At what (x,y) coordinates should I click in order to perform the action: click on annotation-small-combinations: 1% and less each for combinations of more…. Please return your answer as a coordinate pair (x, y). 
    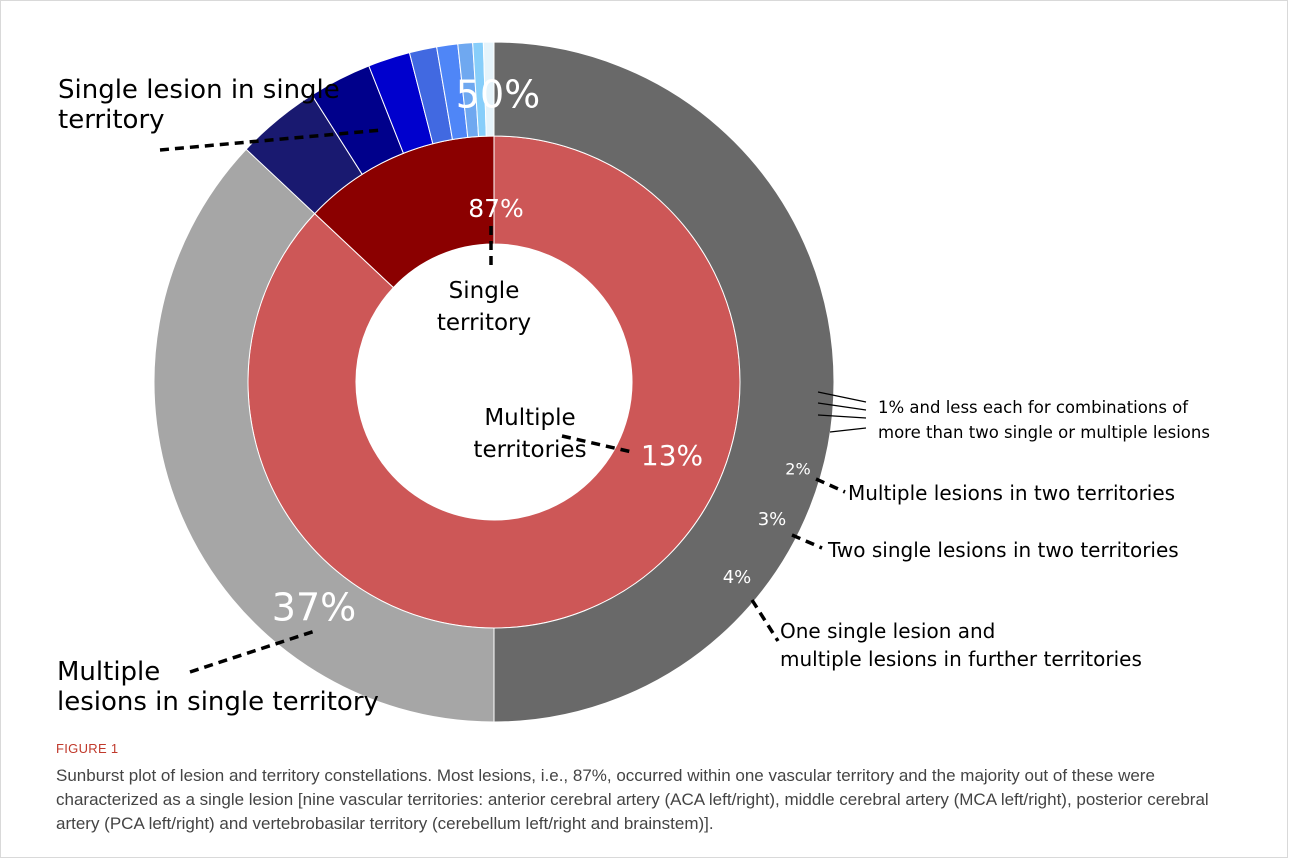
    Looking at the image, I should click on (1044, 420).